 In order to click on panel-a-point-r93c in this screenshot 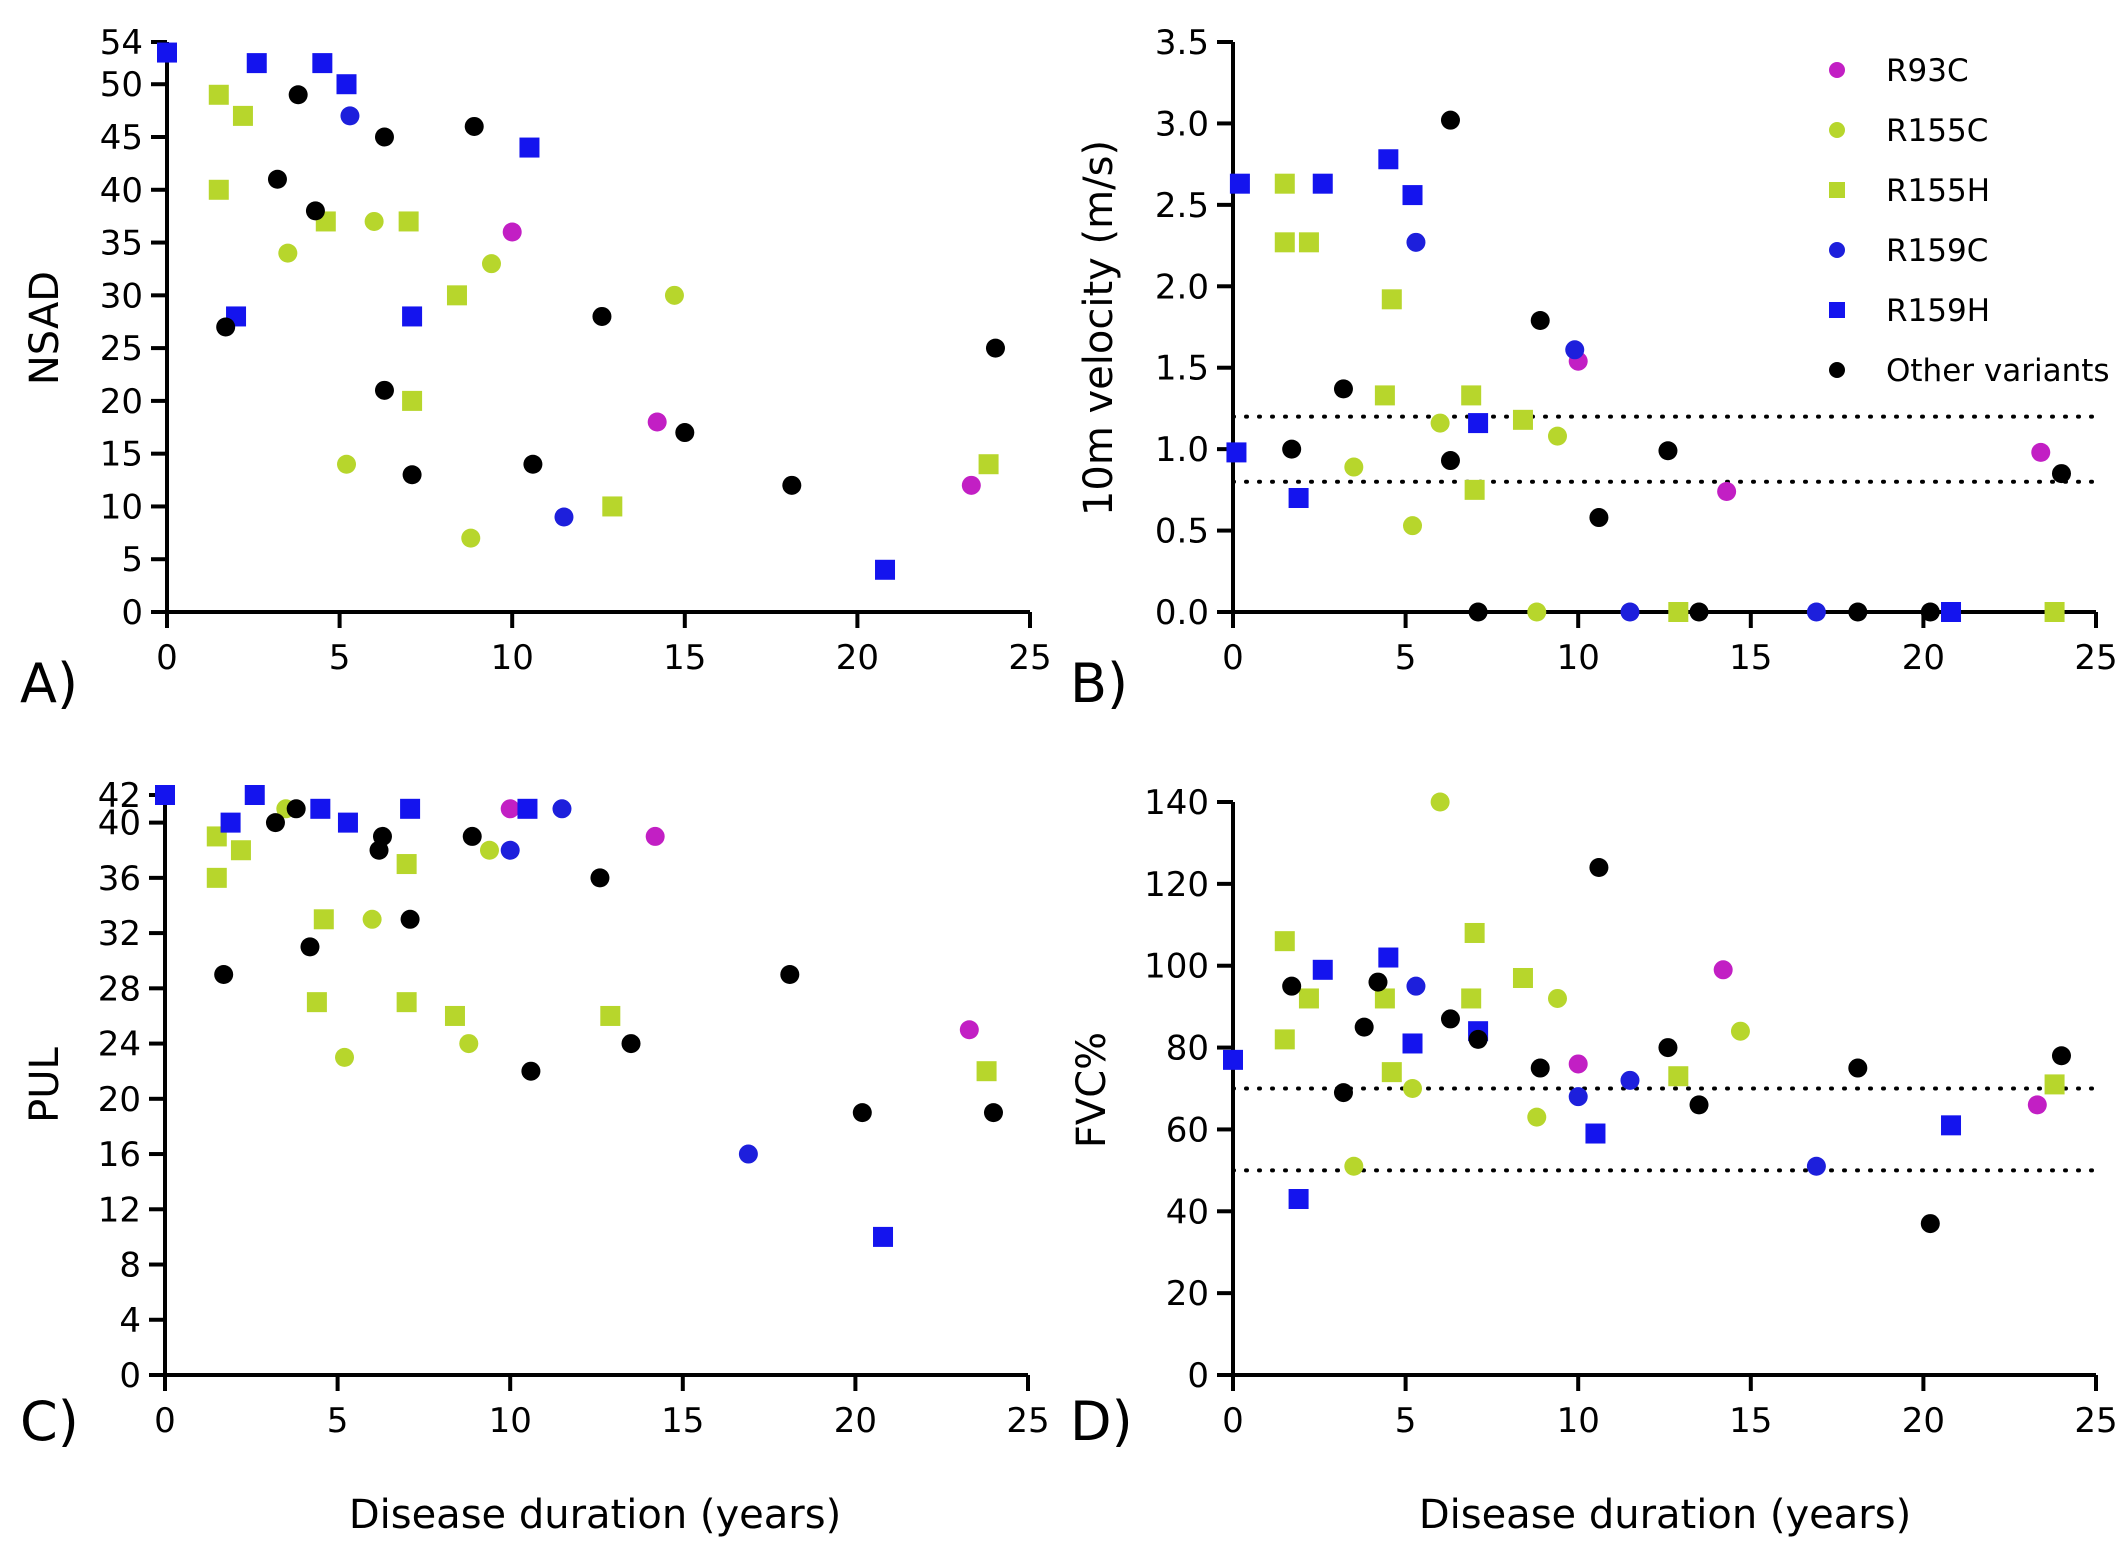, I will do `click(657, 422)`.